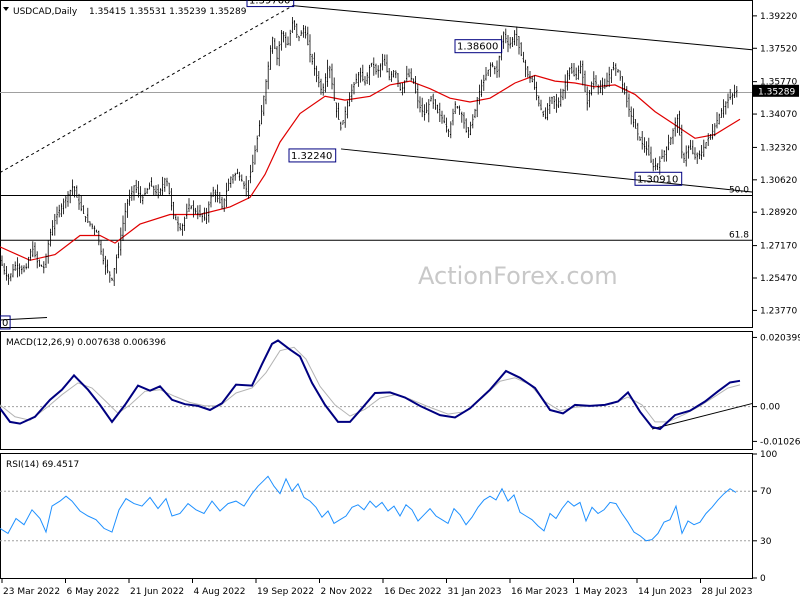 This screenshot has height=600, width=800. I want to click on annotation-3: 1.30910, so click(657, 179).